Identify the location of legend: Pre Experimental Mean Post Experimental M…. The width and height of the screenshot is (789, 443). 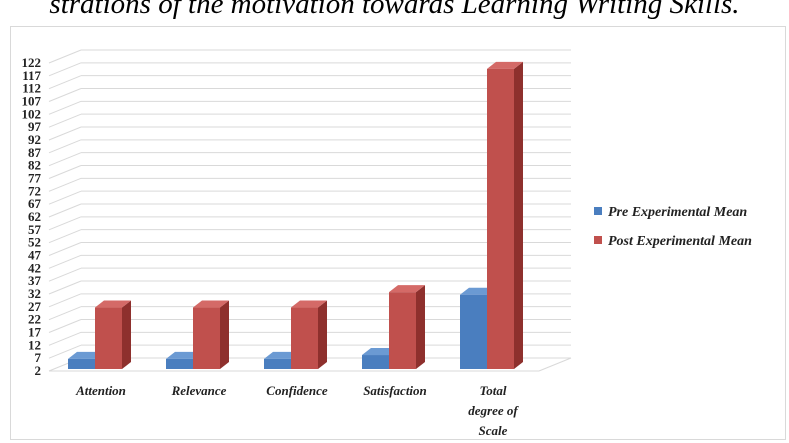
(673, 227).